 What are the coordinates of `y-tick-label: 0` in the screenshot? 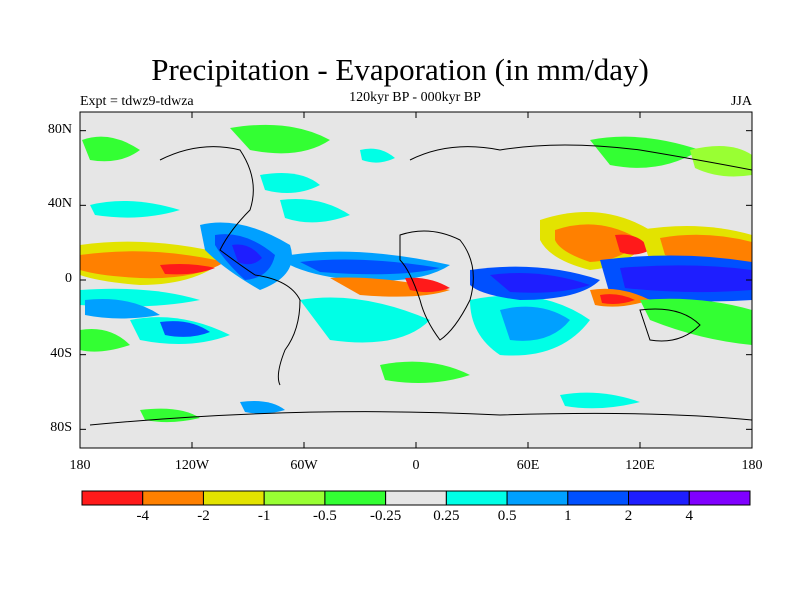 It's located at (68, 278).